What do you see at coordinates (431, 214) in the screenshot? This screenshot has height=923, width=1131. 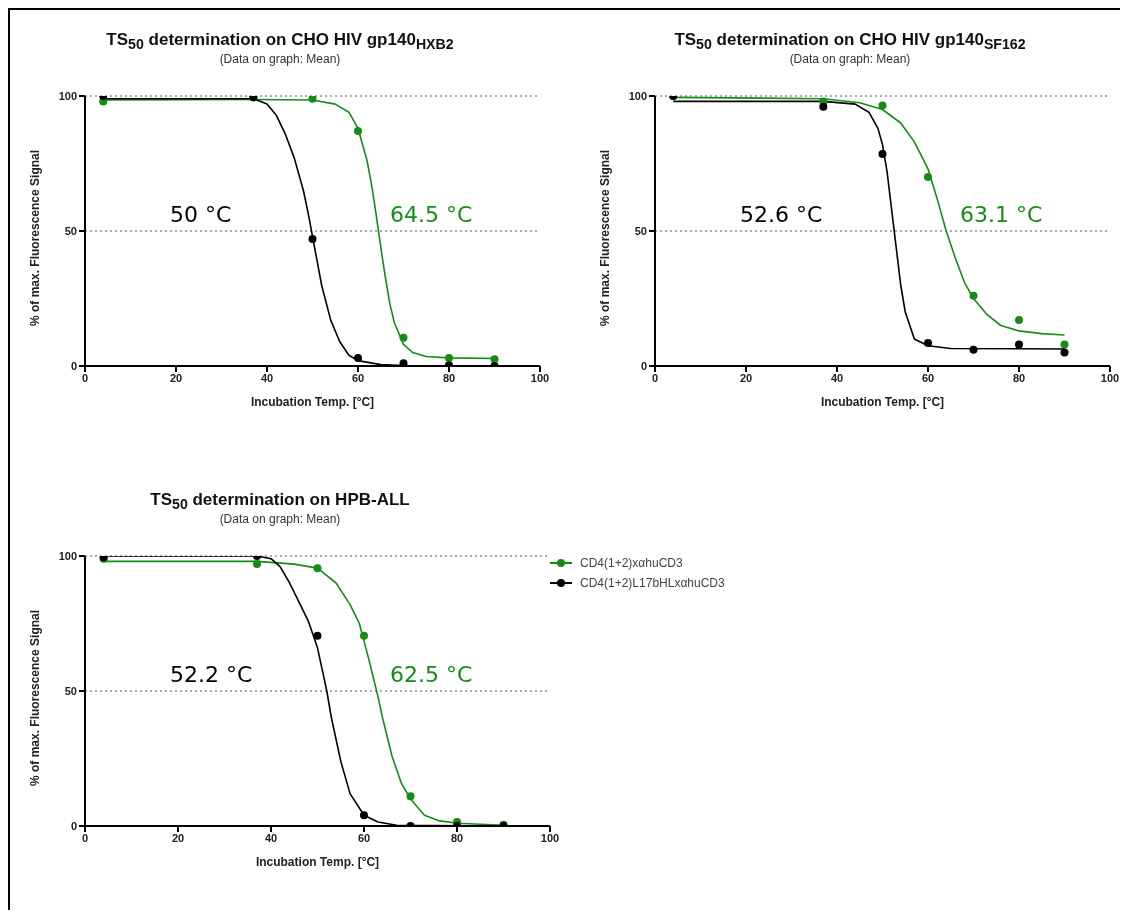 I see `annotation: 64.5 °C` at bounding box center [431, 214].